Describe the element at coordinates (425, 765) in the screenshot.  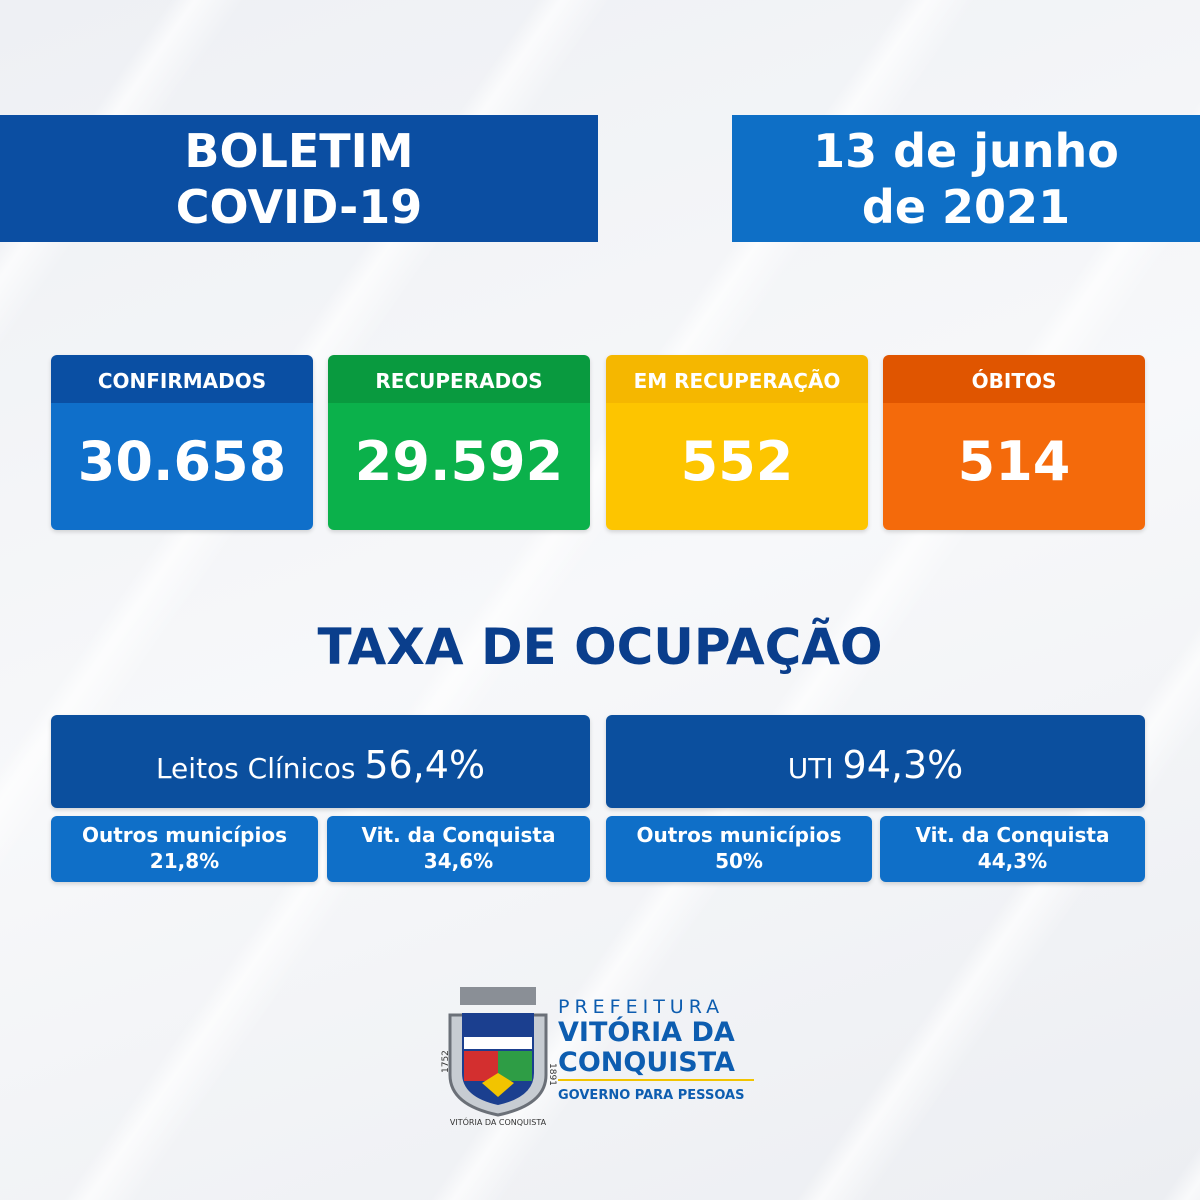
I see `panel-value: 56,4%` at that location.